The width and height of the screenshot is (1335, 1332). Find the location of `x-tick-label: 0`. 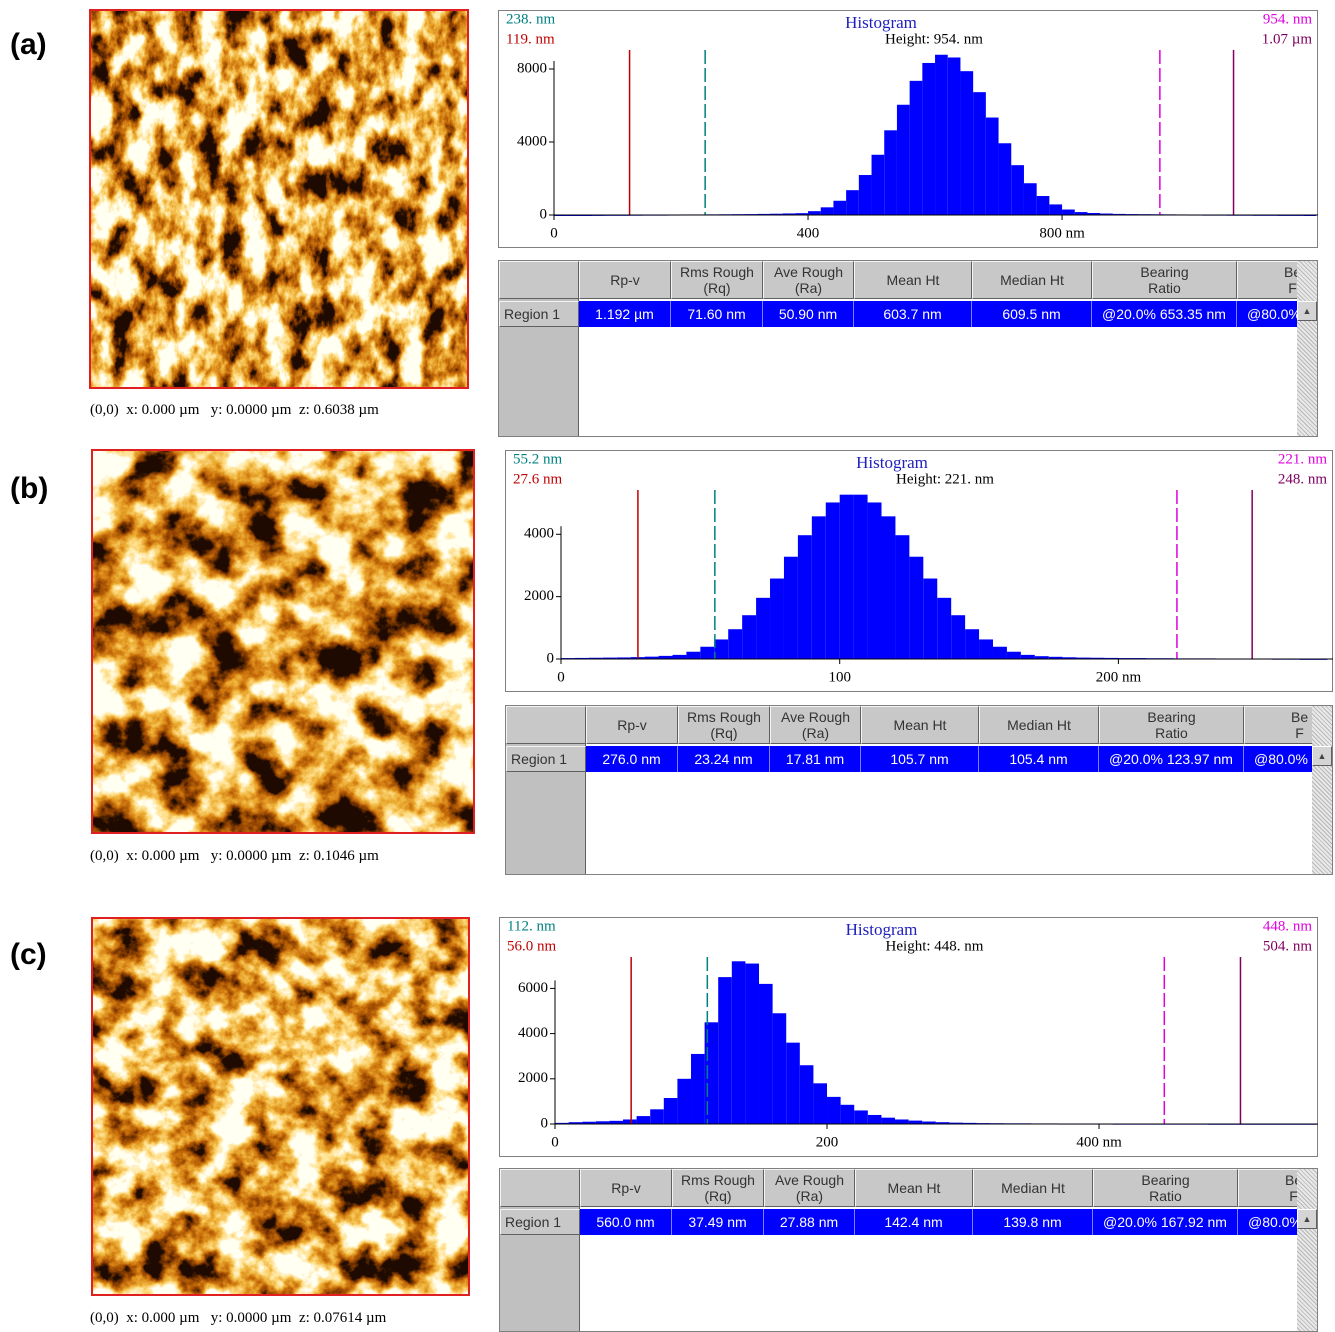

x-tick-label: 0 is located at coordinates (554, 233).